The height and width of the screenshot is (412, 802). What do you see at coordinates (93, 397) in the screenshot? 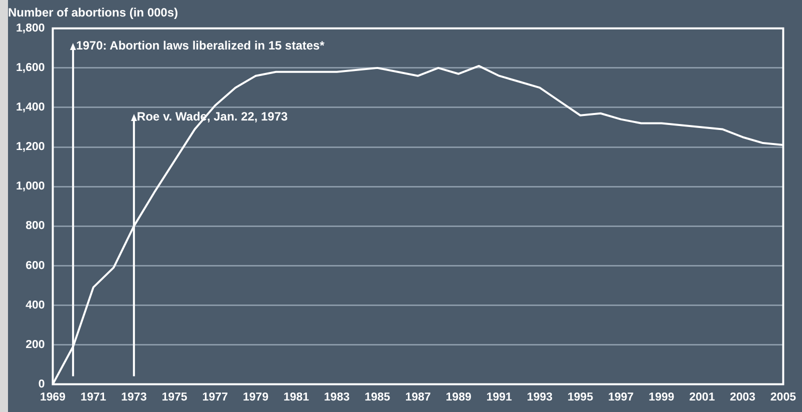
I see `x-tick-label: 1971` at bounding box center [93, 397].